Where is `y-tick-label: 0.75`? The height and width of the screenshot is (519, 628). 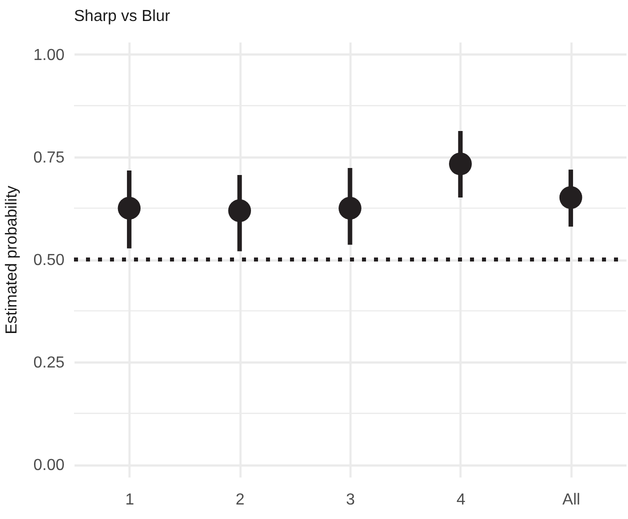
y-tick-label: 0.75 is located at coordinates (49, 157).